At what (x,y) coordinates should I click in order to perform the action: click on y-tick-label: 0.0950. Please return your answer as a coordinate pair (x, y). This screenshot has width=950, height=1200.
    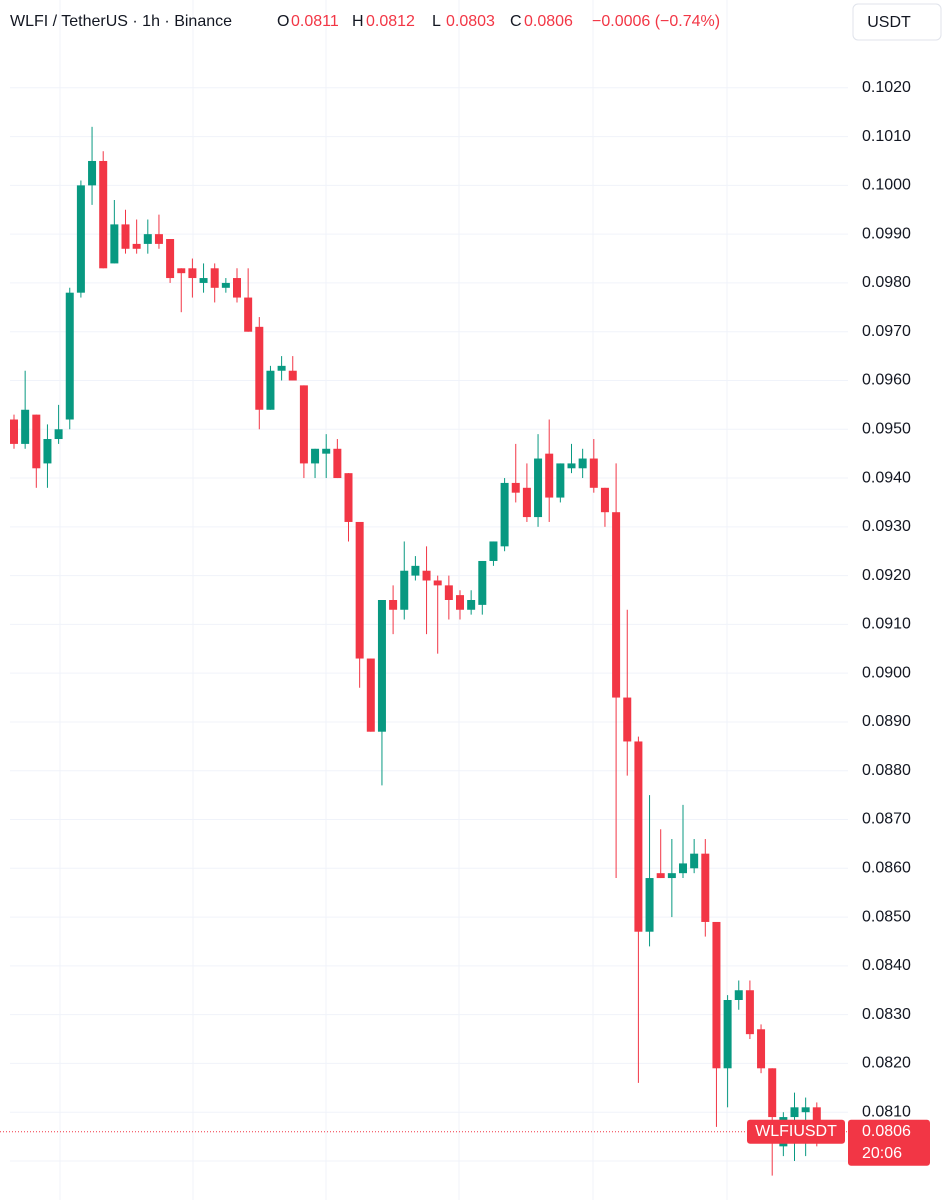
    Looking at the image, I should click on (886, 428).